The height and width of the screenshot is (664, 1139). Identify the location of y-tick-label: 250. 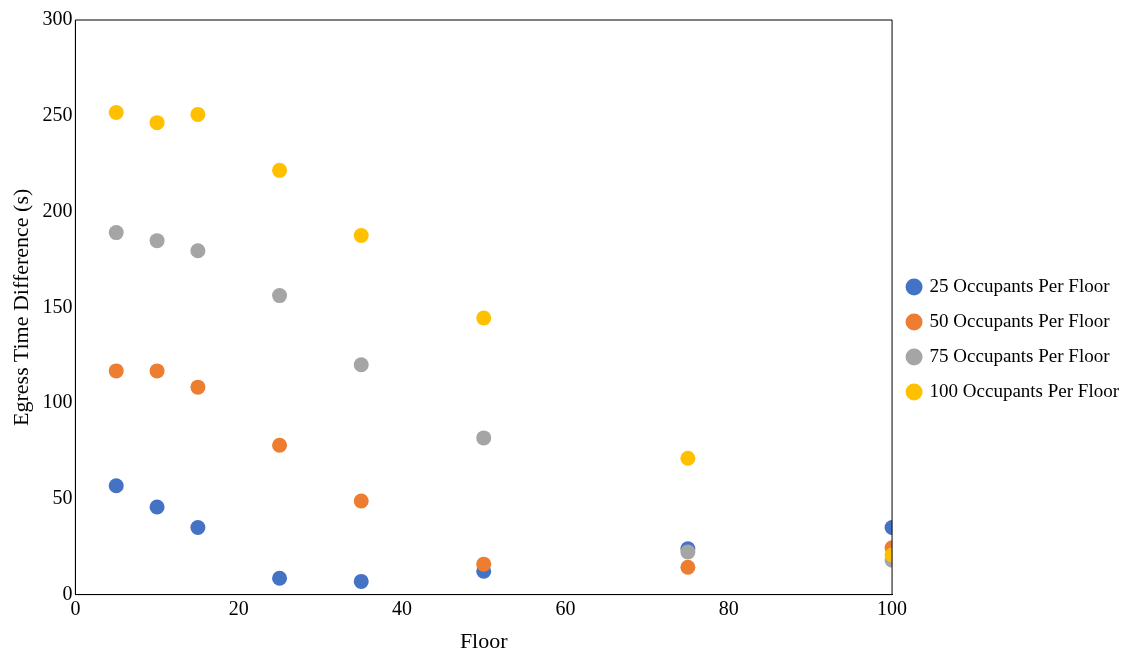
(57, 114).